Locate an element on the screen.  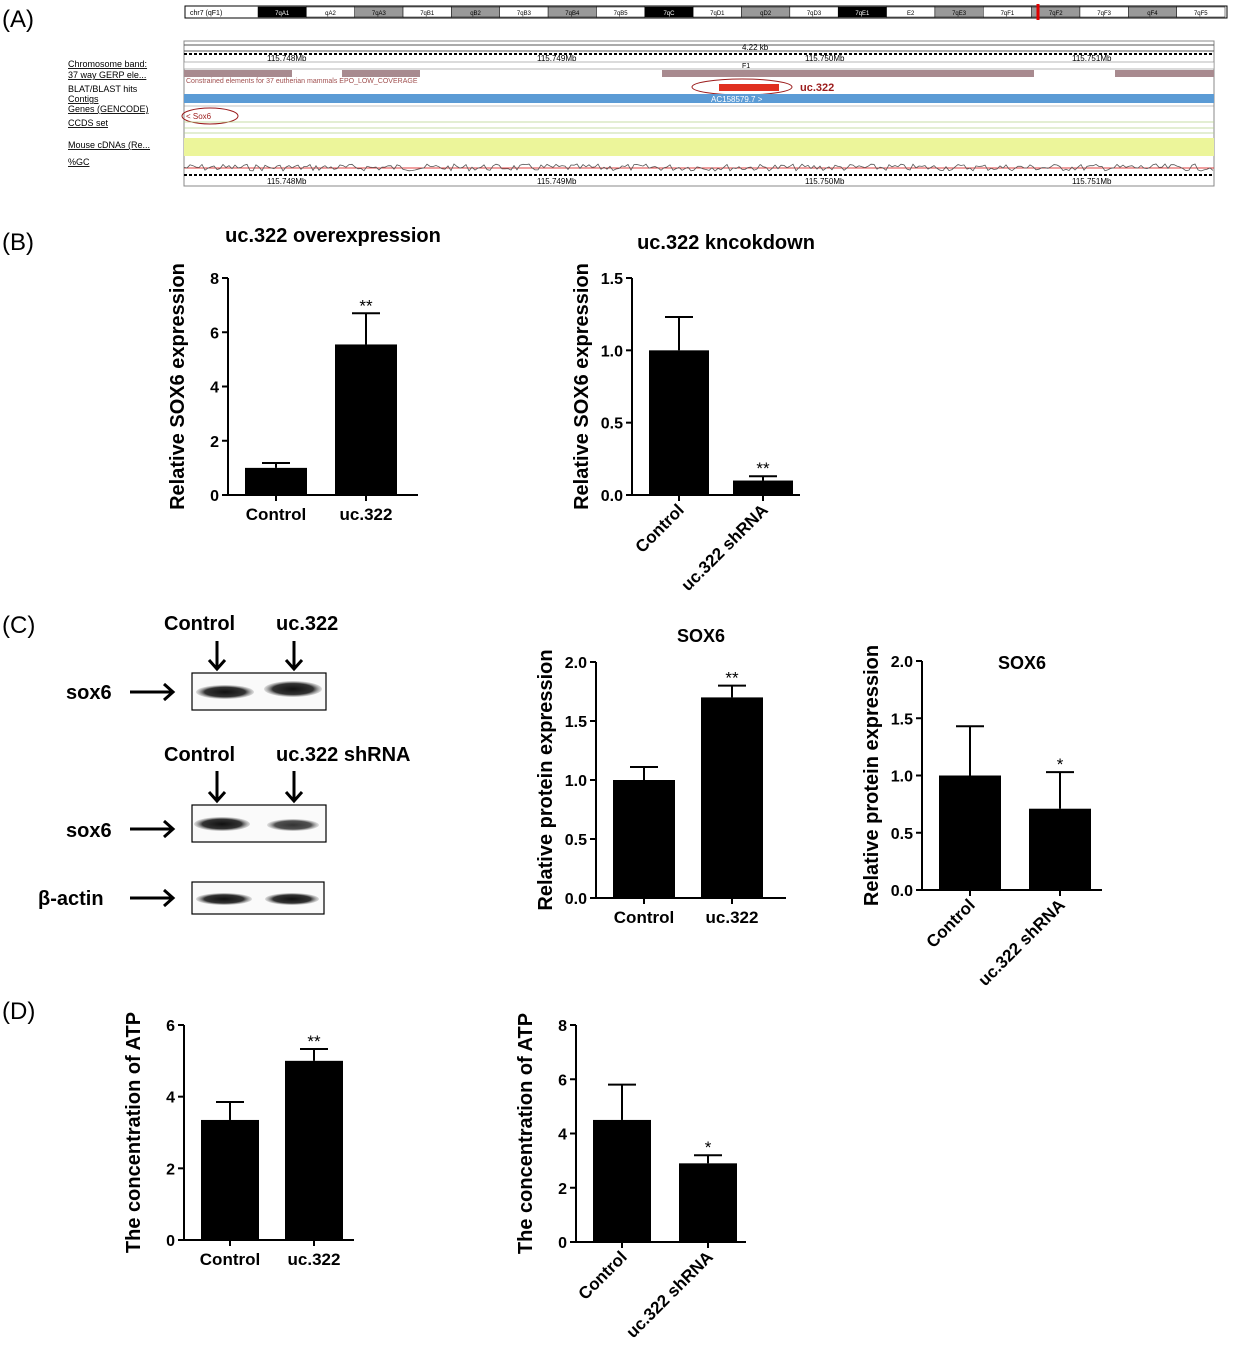
blot-lane-uc322-top: uc.322 is located at coordinates (307, 624).